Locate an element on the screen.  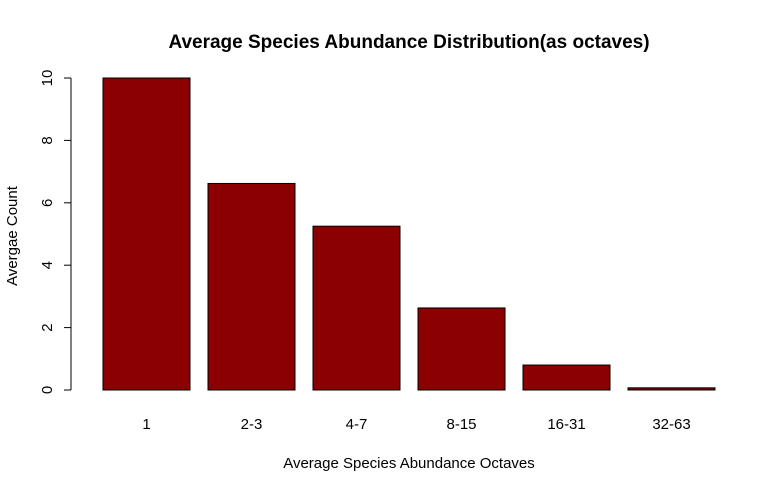
x-tick-labels: 1 2-3 4-7 8-15 16-31 32-63 is located at coordinates (416, 424).